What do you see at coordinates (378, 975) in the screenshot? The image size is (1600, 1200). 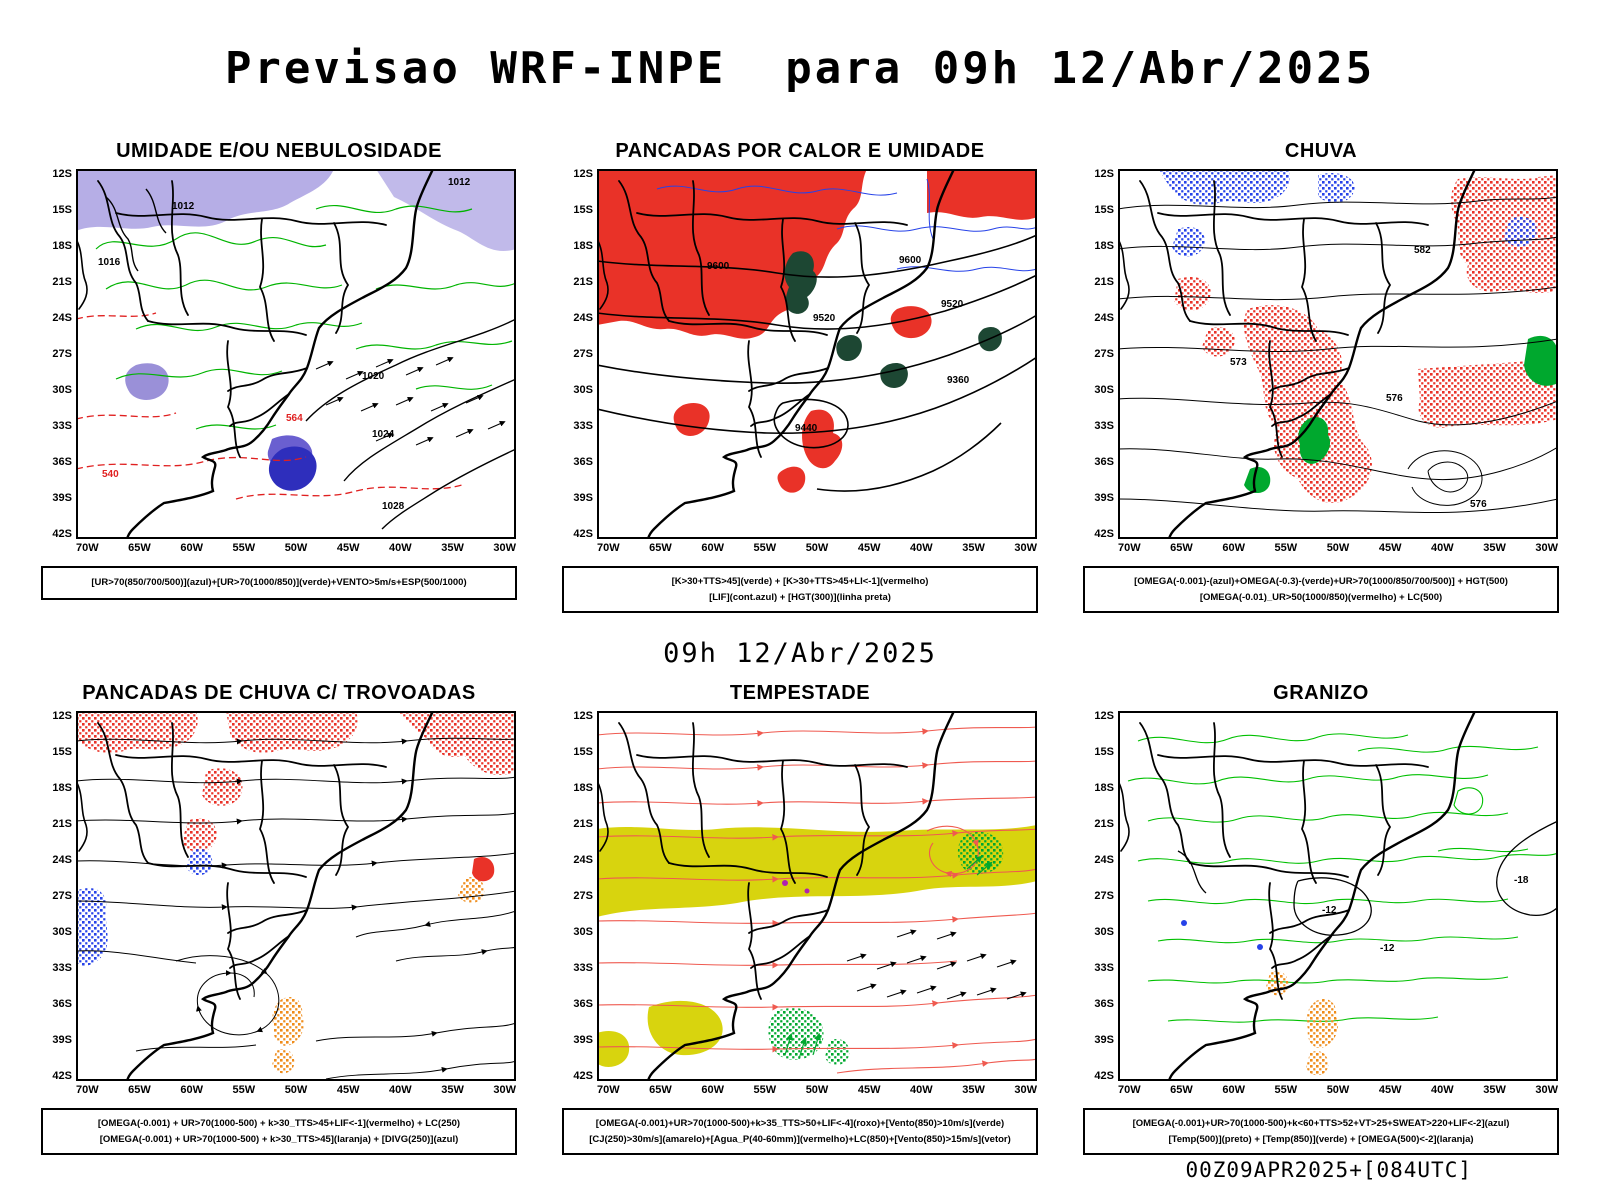 I see `orange-convection-areas` at bounding box center [378, 975].